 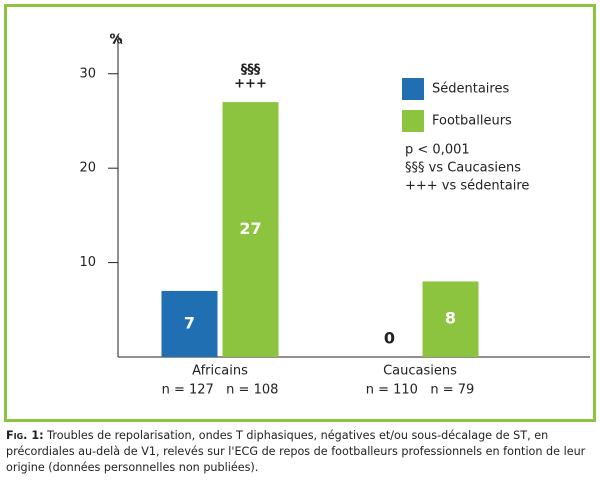 What do you see at coordinates (220, 371) in the screenshot?
I see `x-tick-label: Africains` at bounding box center [220, 371].